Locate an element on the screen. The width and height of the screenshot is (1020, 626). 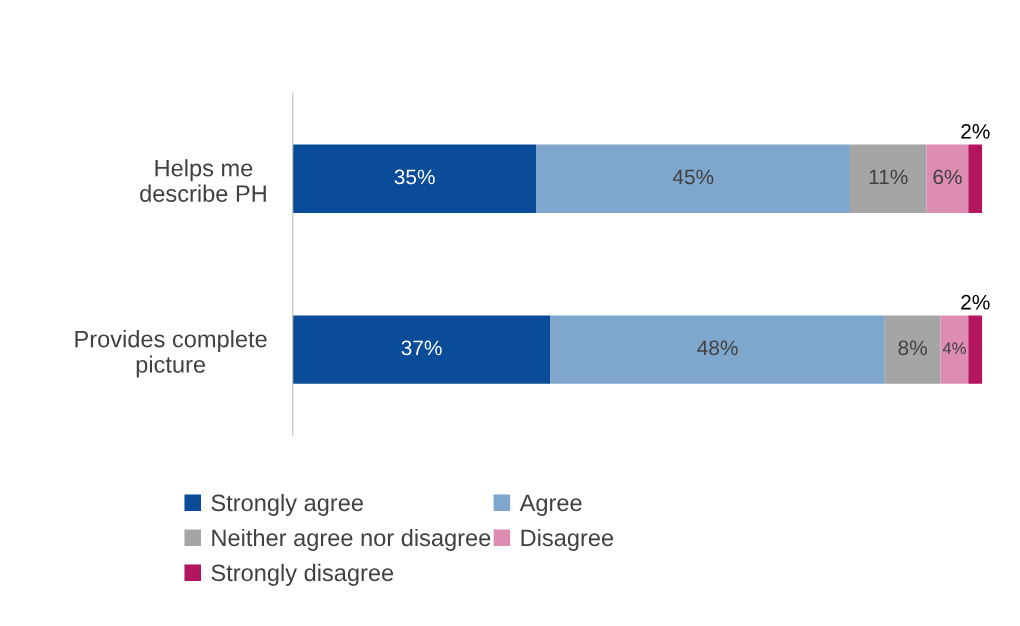
y-tick-label: Helps me describe PH is located at coordinates (203, 180).